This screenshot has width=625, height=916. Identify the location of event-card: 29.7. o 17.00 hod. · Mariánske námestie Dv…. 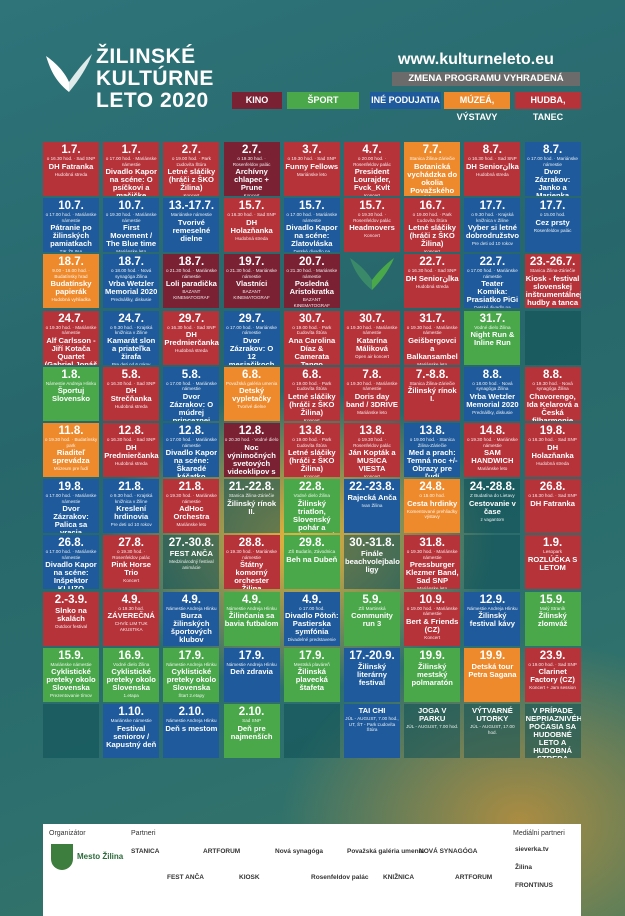
(251, 337).